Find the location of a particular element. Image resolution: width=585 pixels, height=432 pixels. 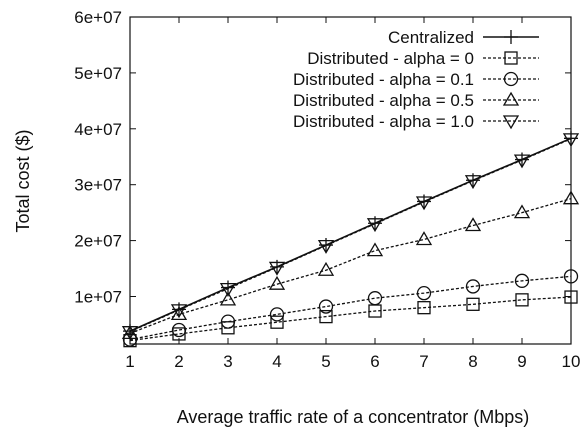

series-circle is located at coordinates (350, 308).